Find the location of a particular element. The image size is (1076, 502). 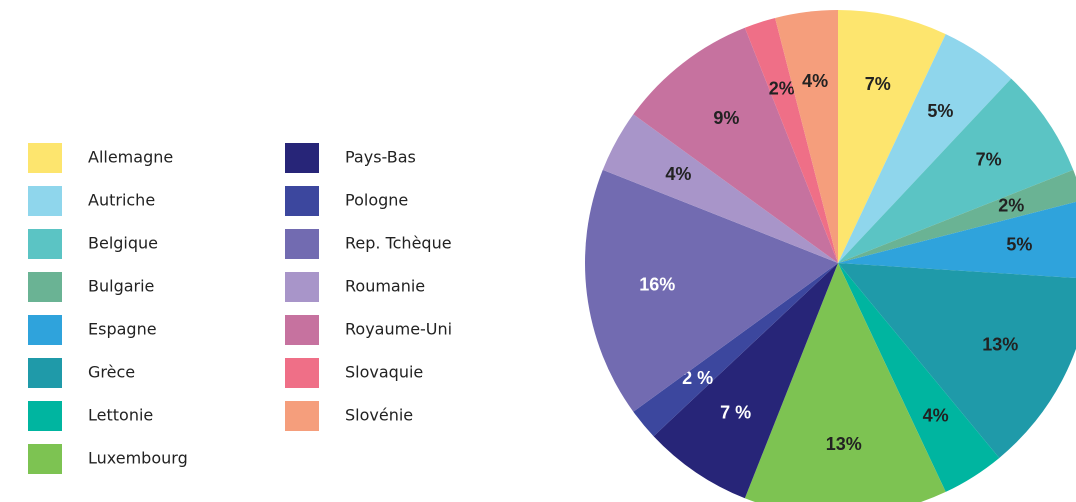

legend-label: Espagne is located at coordinates (122, 329).